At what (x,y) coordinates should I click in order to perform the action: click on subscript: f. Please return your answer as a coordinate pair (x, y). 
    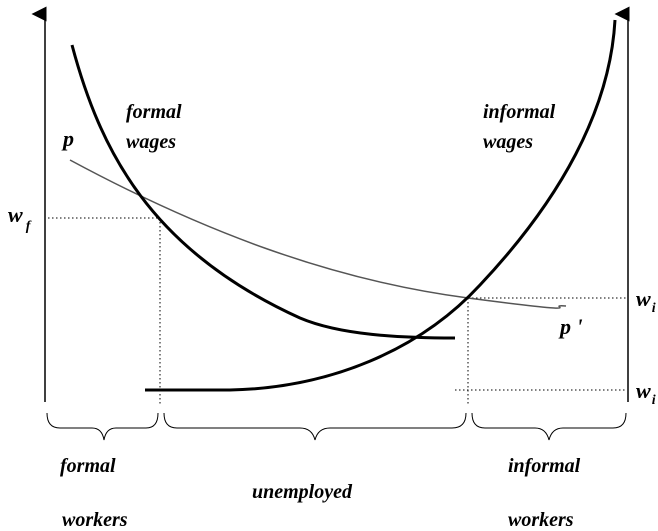
    Looking at the image, I should click on (29, 226).